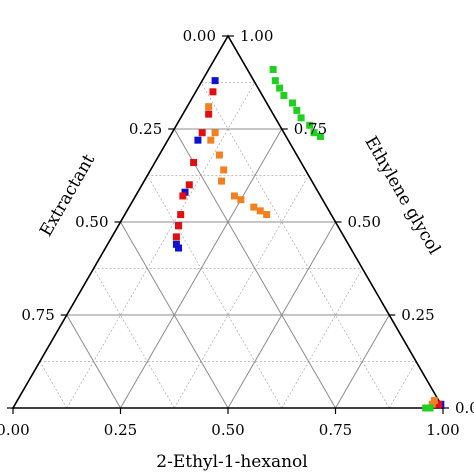 The width and height of the screenshot is (474, 474). I want to click on minor-gridline-2-0.625, so click(134, 338).